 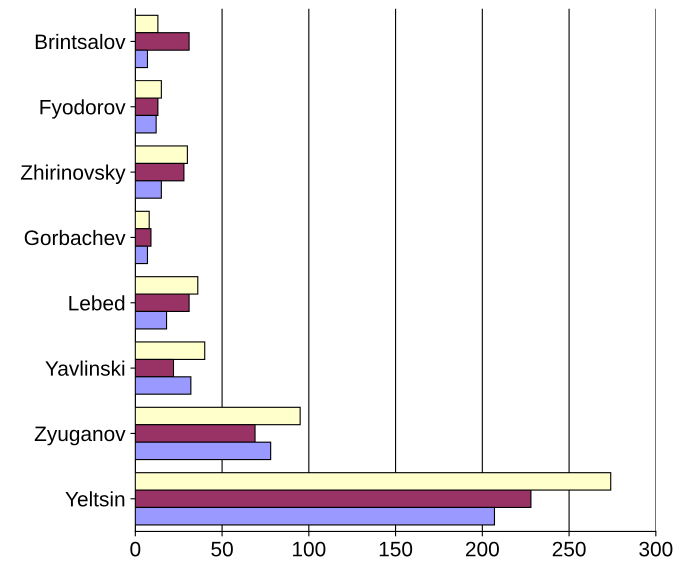 I want to click on x-tick-label: 250, so click(x=569, y=549).